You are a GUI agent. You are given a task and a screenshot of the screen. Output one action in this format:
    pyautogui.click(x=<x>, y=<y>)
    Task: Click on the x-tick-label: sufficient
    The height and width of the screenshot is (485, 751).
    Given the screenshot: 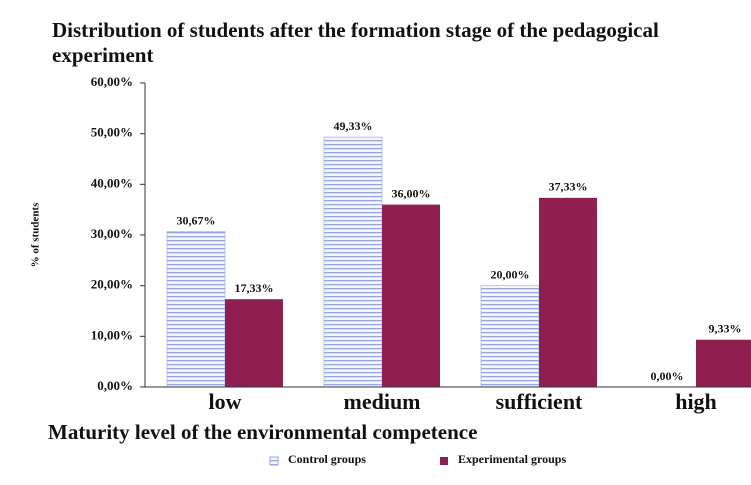 What is the action you would take?
    pyautogui.click(x=539, y=401)
    